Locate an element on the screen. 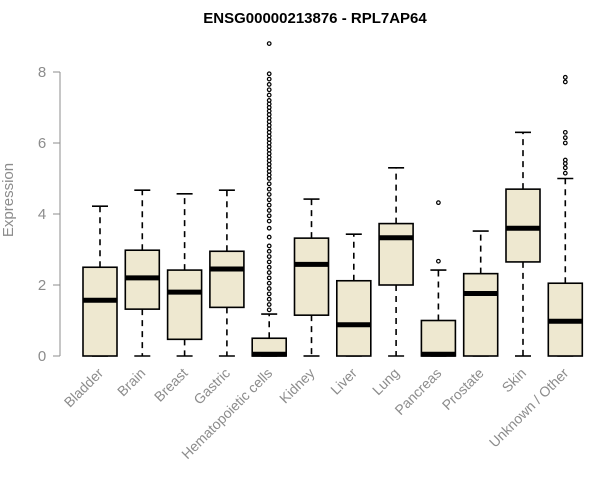 This screenshot has height=500, width=600. x-tick-label: Brain is located at coordinates (131, 382).